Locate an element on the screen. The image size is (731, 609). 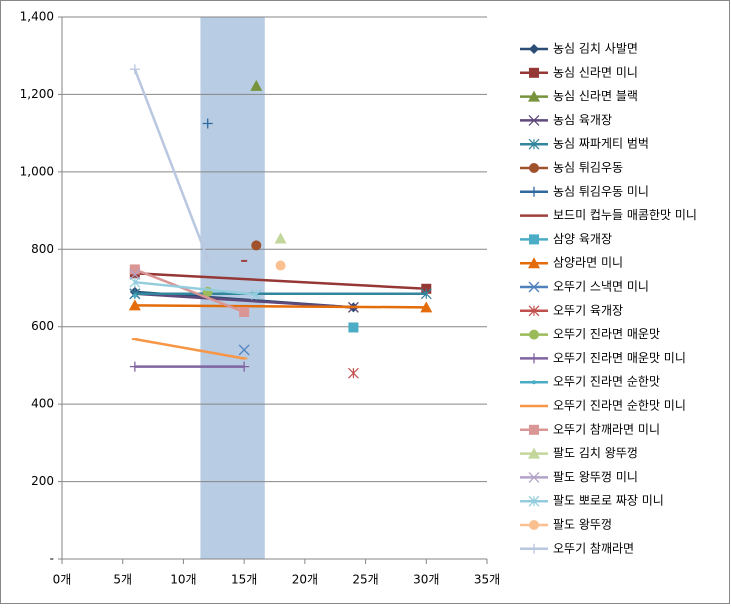
legend-label: 팔도 왕뚜껑 미니 is located at coordinates (595, 477).